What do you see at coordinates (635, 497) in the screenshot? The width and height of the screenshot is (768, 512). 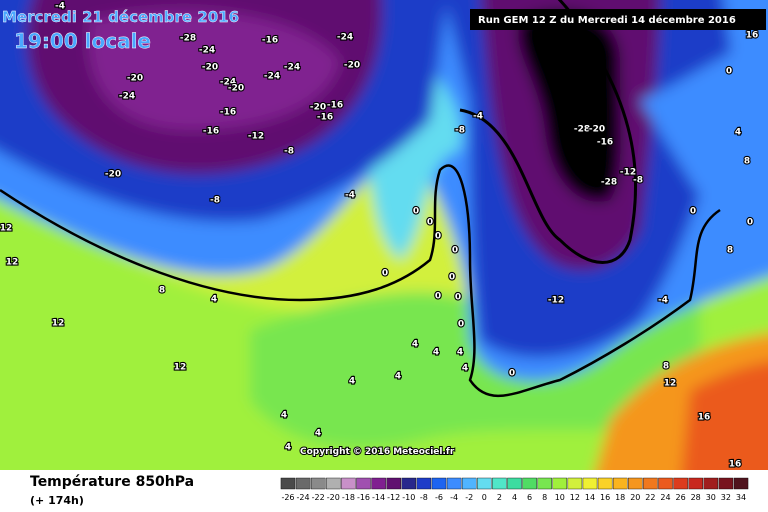 I see `legend-label: 20` at bounding box center [635, 497].